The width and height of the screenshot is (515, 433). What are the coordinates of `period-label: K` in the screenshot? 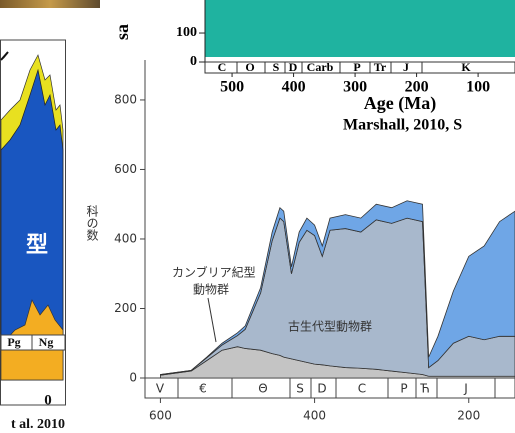 It's located at (466, 67).